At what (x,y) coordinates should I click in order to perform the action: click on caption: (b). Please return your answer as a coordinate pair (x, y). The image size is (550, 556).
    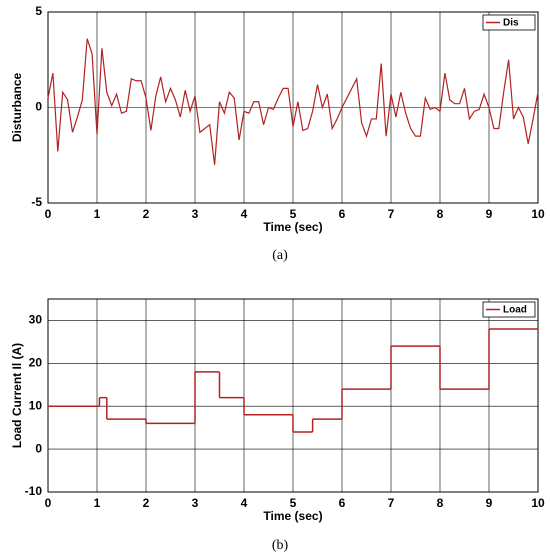
    Looking at the image, I should click on (280, 545).